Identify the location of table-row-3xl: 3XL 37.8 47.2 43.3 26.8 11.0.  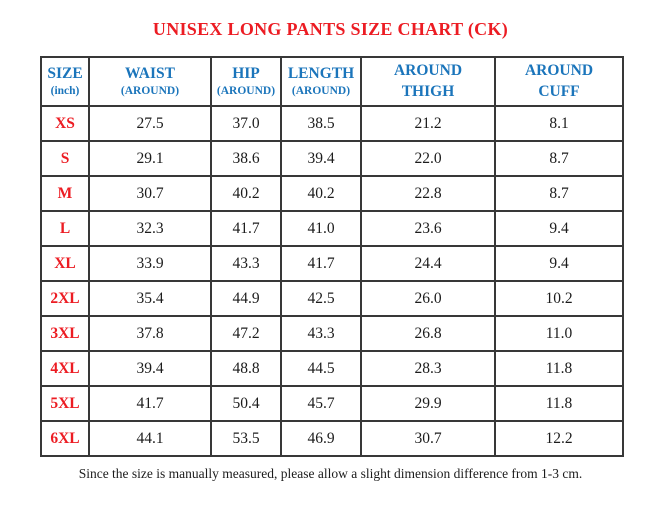
(332, 333).